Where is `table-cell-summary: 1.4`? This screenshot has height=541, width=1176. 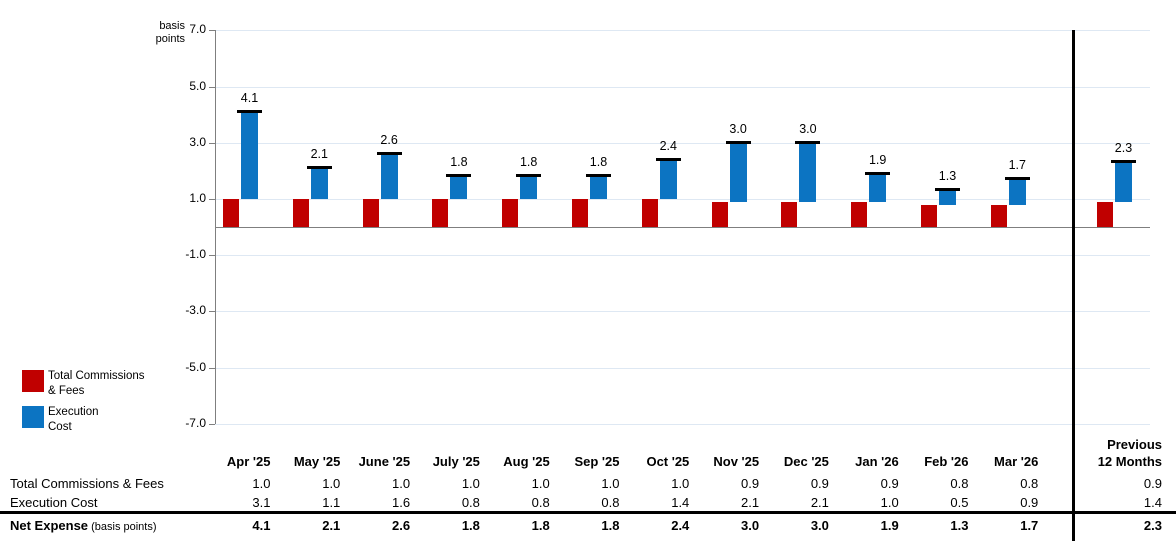
table-cell-summary: 1.4 is located at coordinates (1152, 502).